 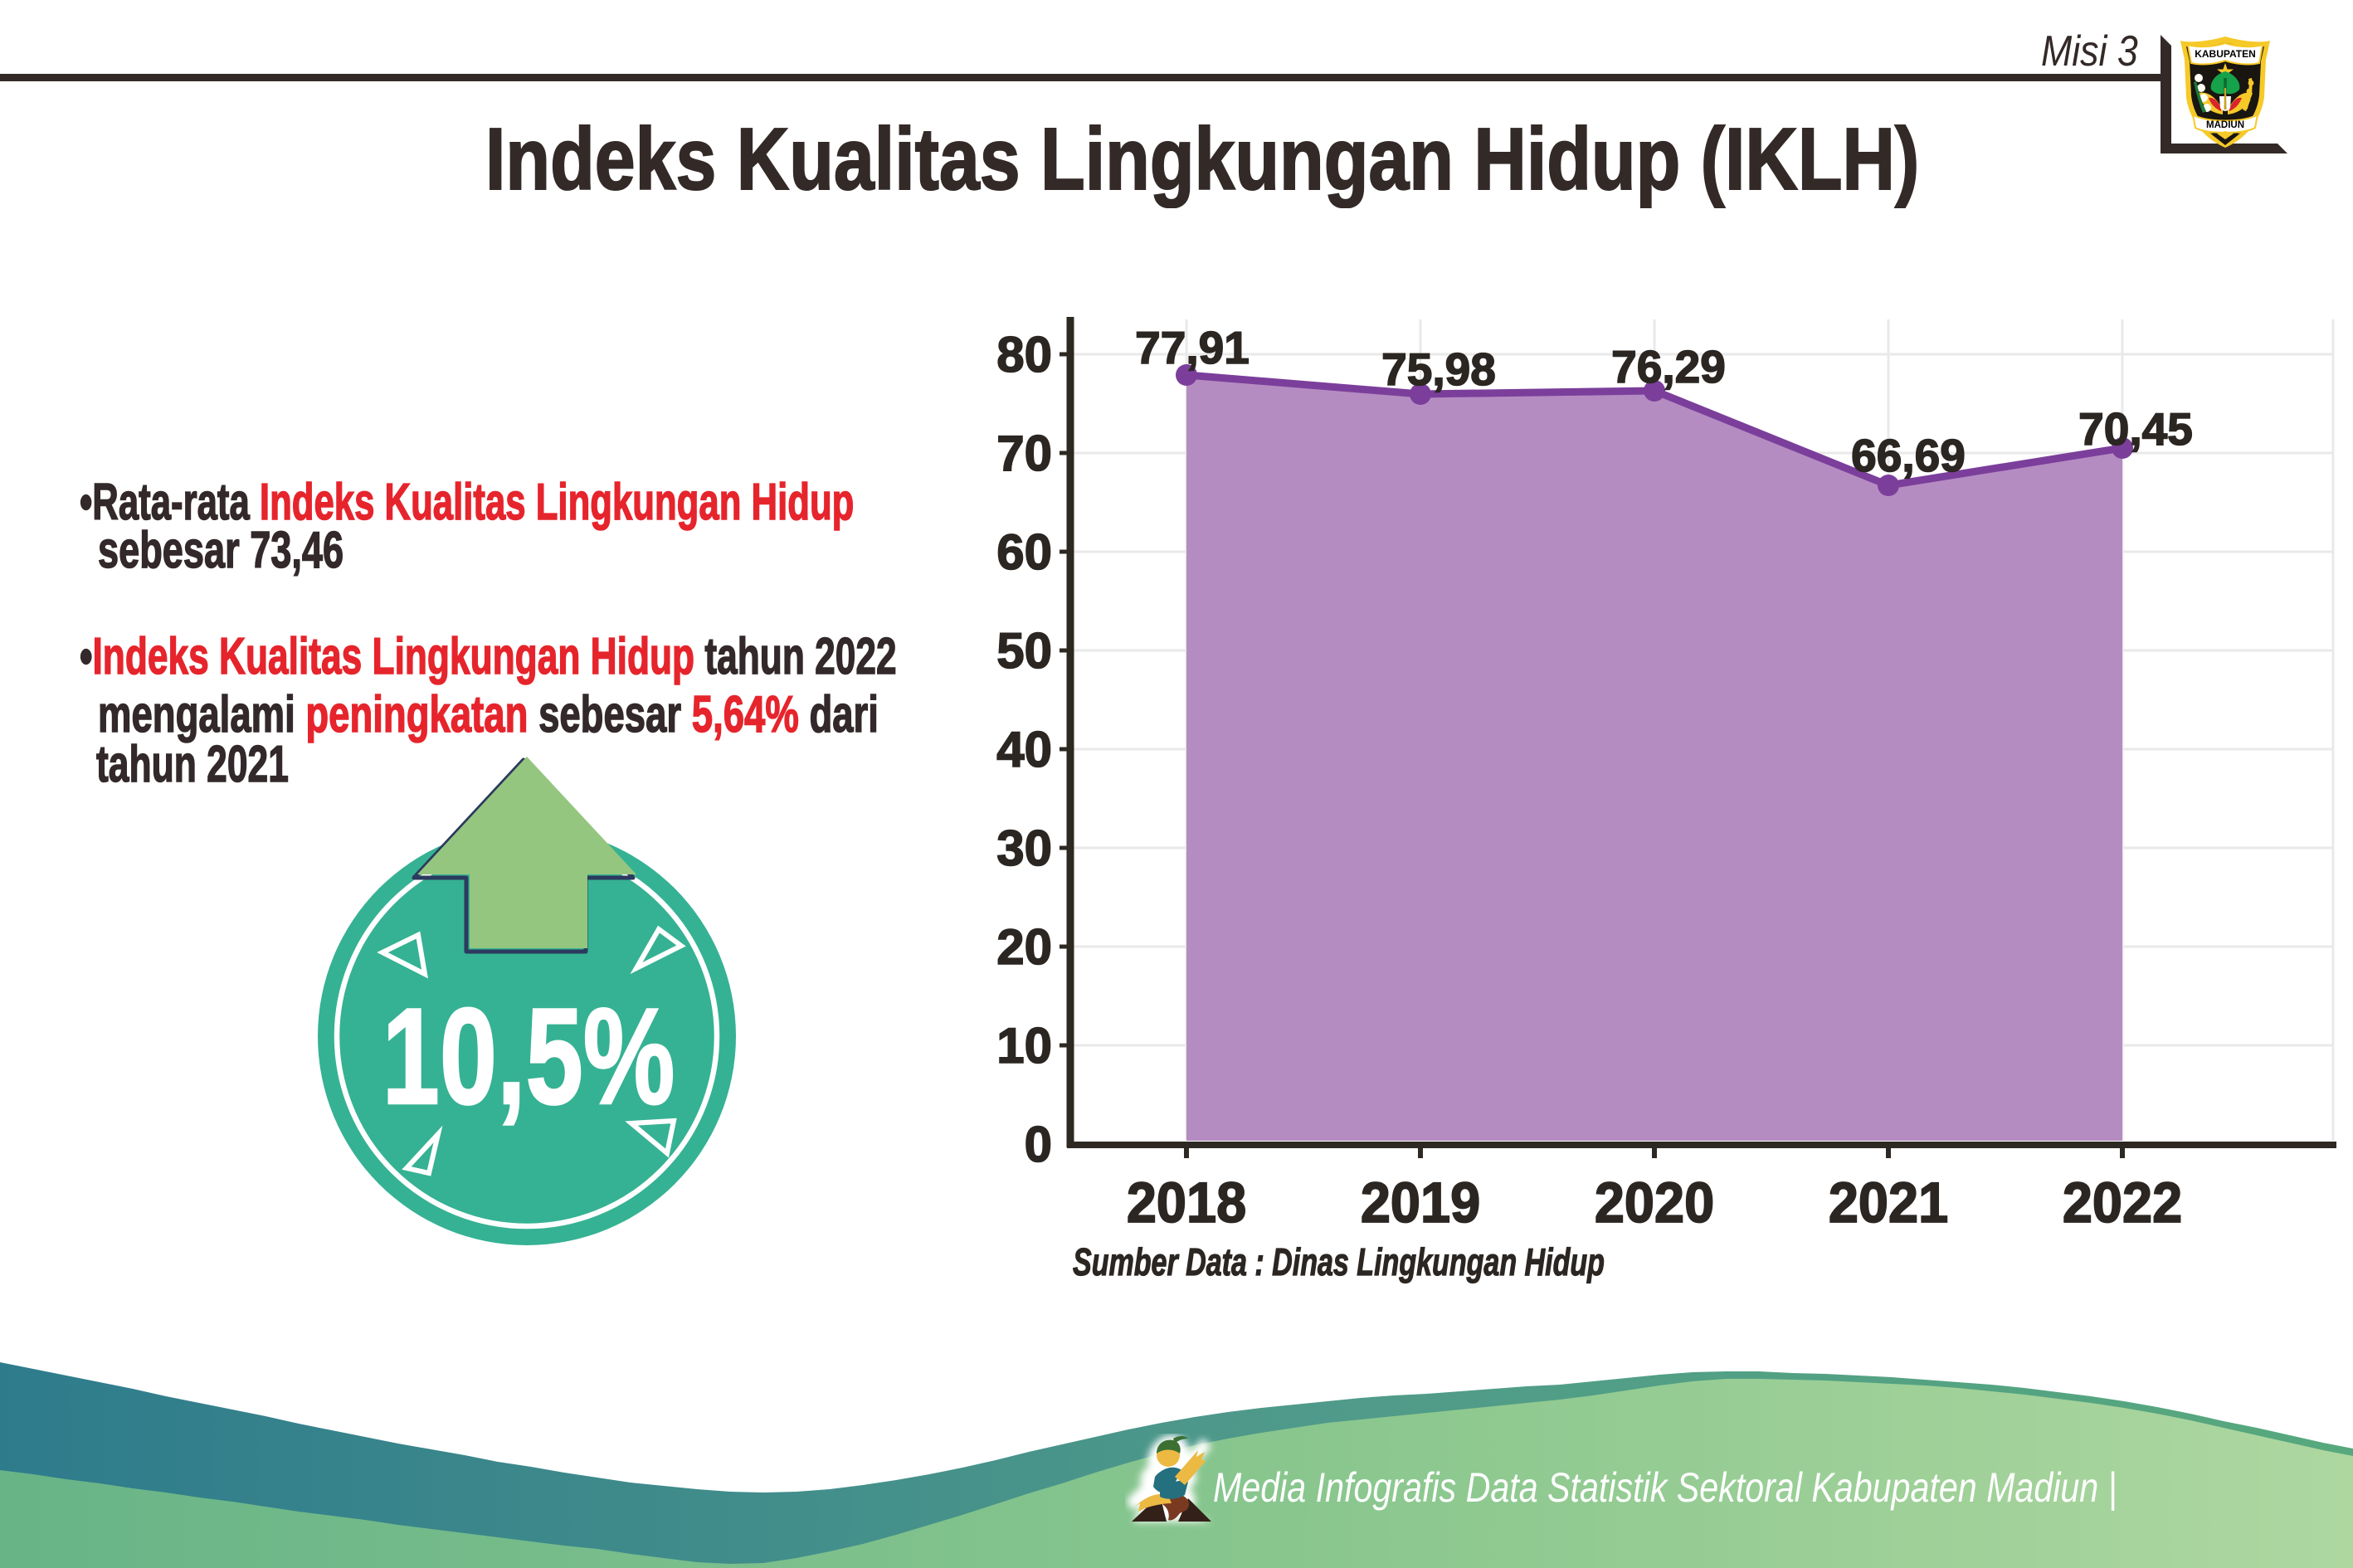 What do you see at coordinates (1888, 1202) in the screenshot?
I see `svg-text: 2021` at bounding box center [1888, 1202].